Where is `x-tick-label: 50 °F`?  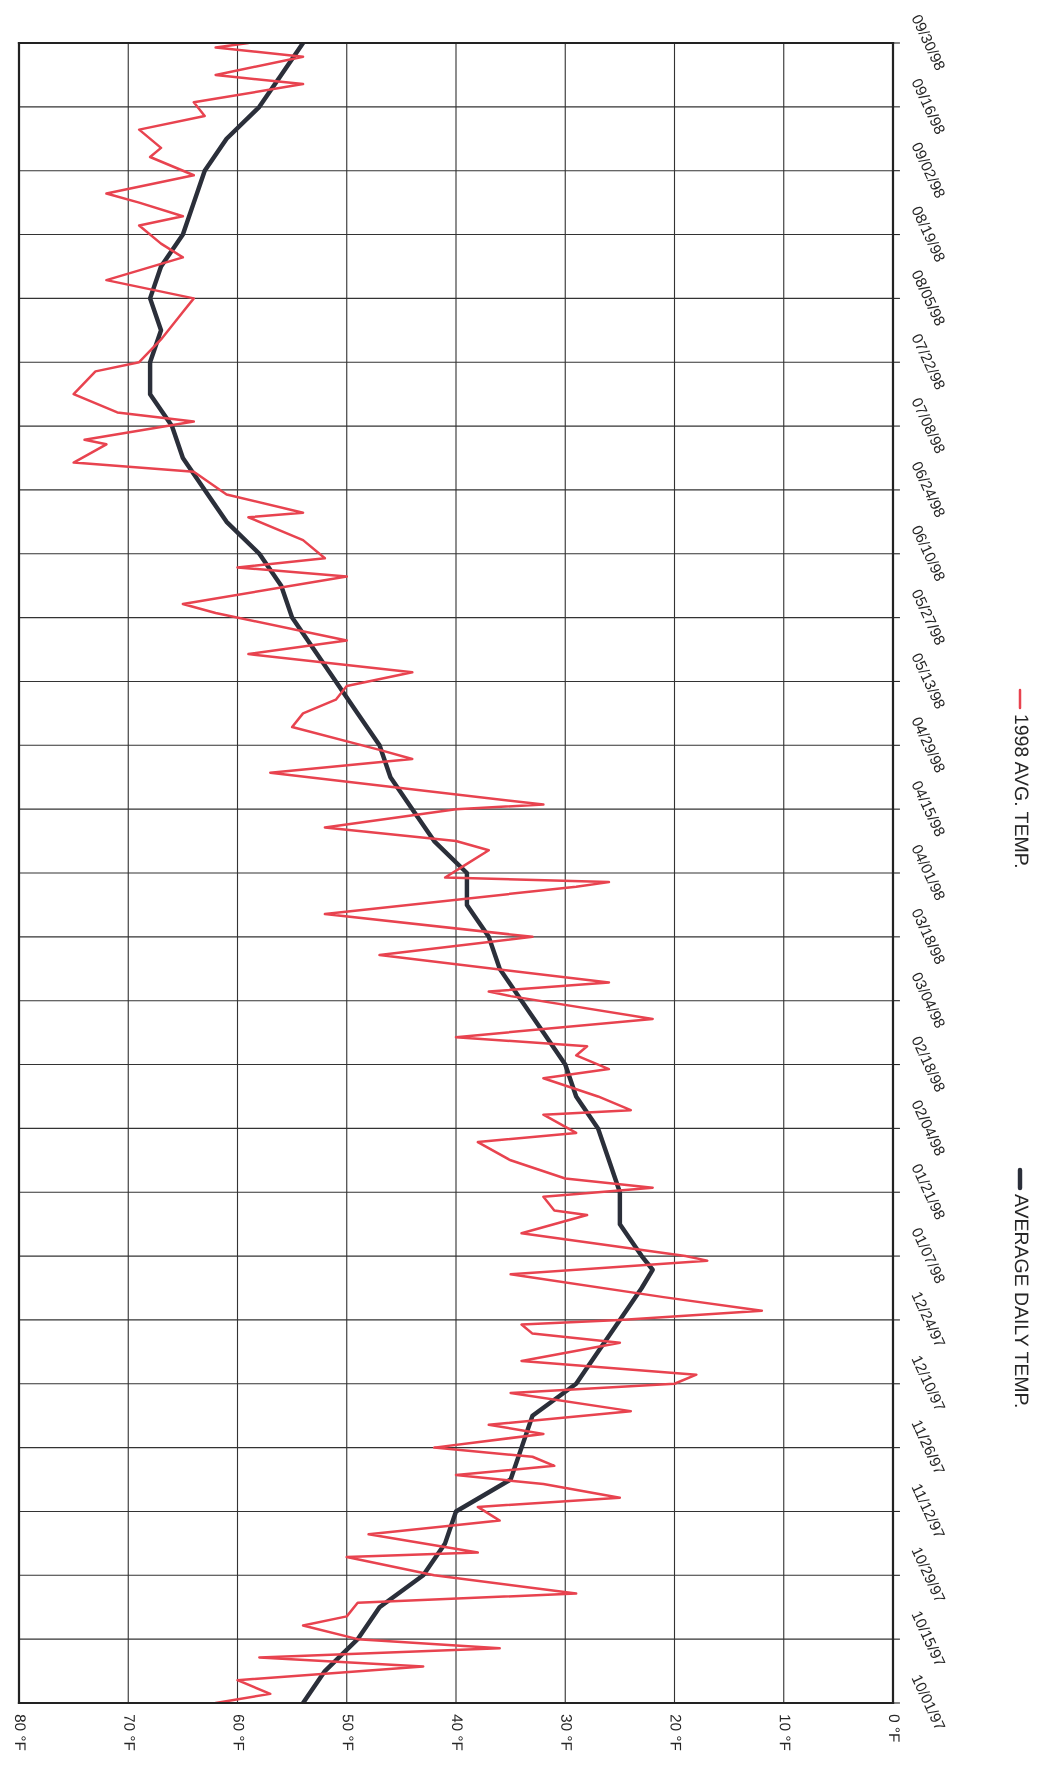 x-tick-label: 50 °F is located at coordinates (348, 1732).